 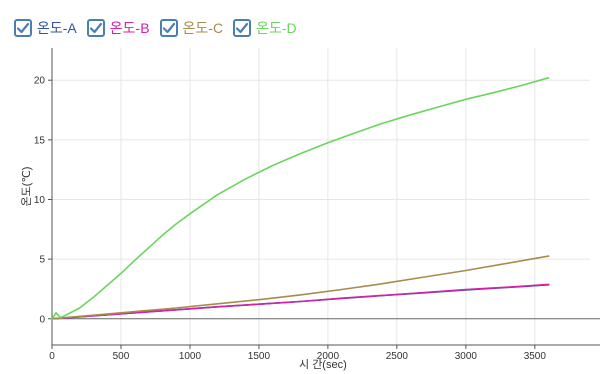 I want to click on legend-item-b: 온도-B, so click(x=118, y=28).